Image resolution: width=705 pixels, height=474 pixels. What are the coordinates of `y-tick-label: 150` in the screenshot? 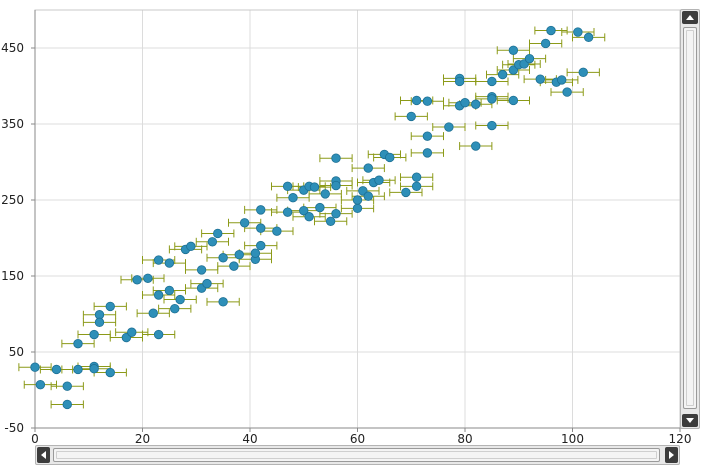 It's located at (12, 276).